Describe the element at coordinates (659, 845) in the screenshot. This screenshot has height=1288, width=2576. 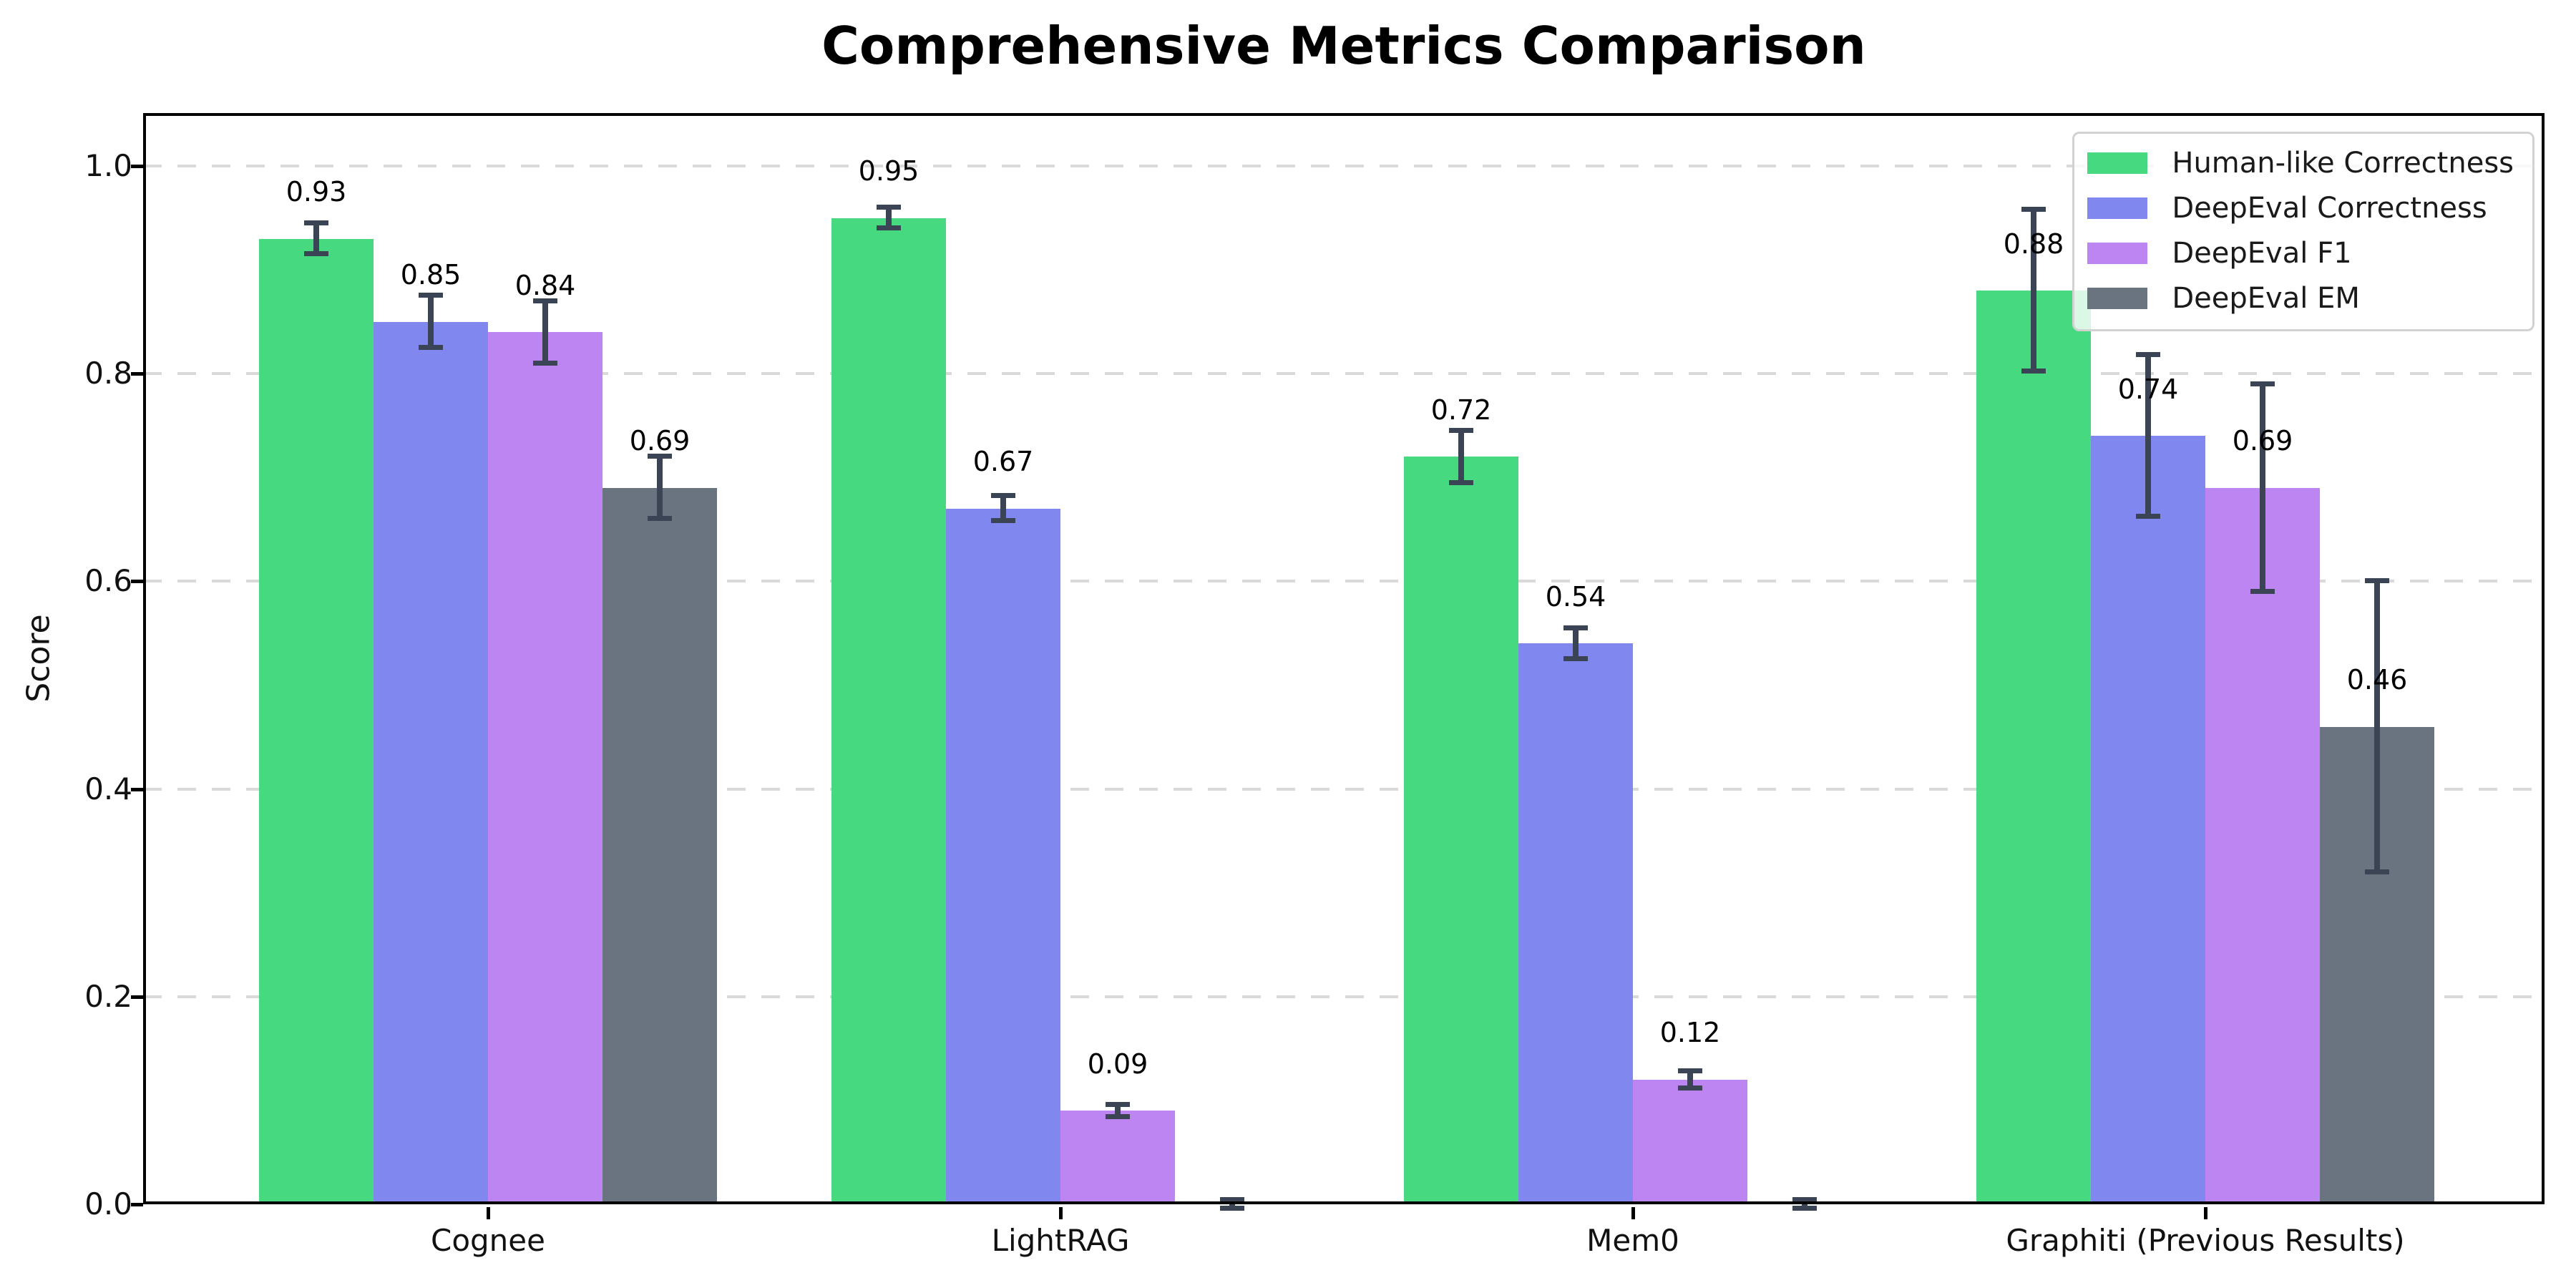
I see `bar-deepeval-em-cognee` at that location.